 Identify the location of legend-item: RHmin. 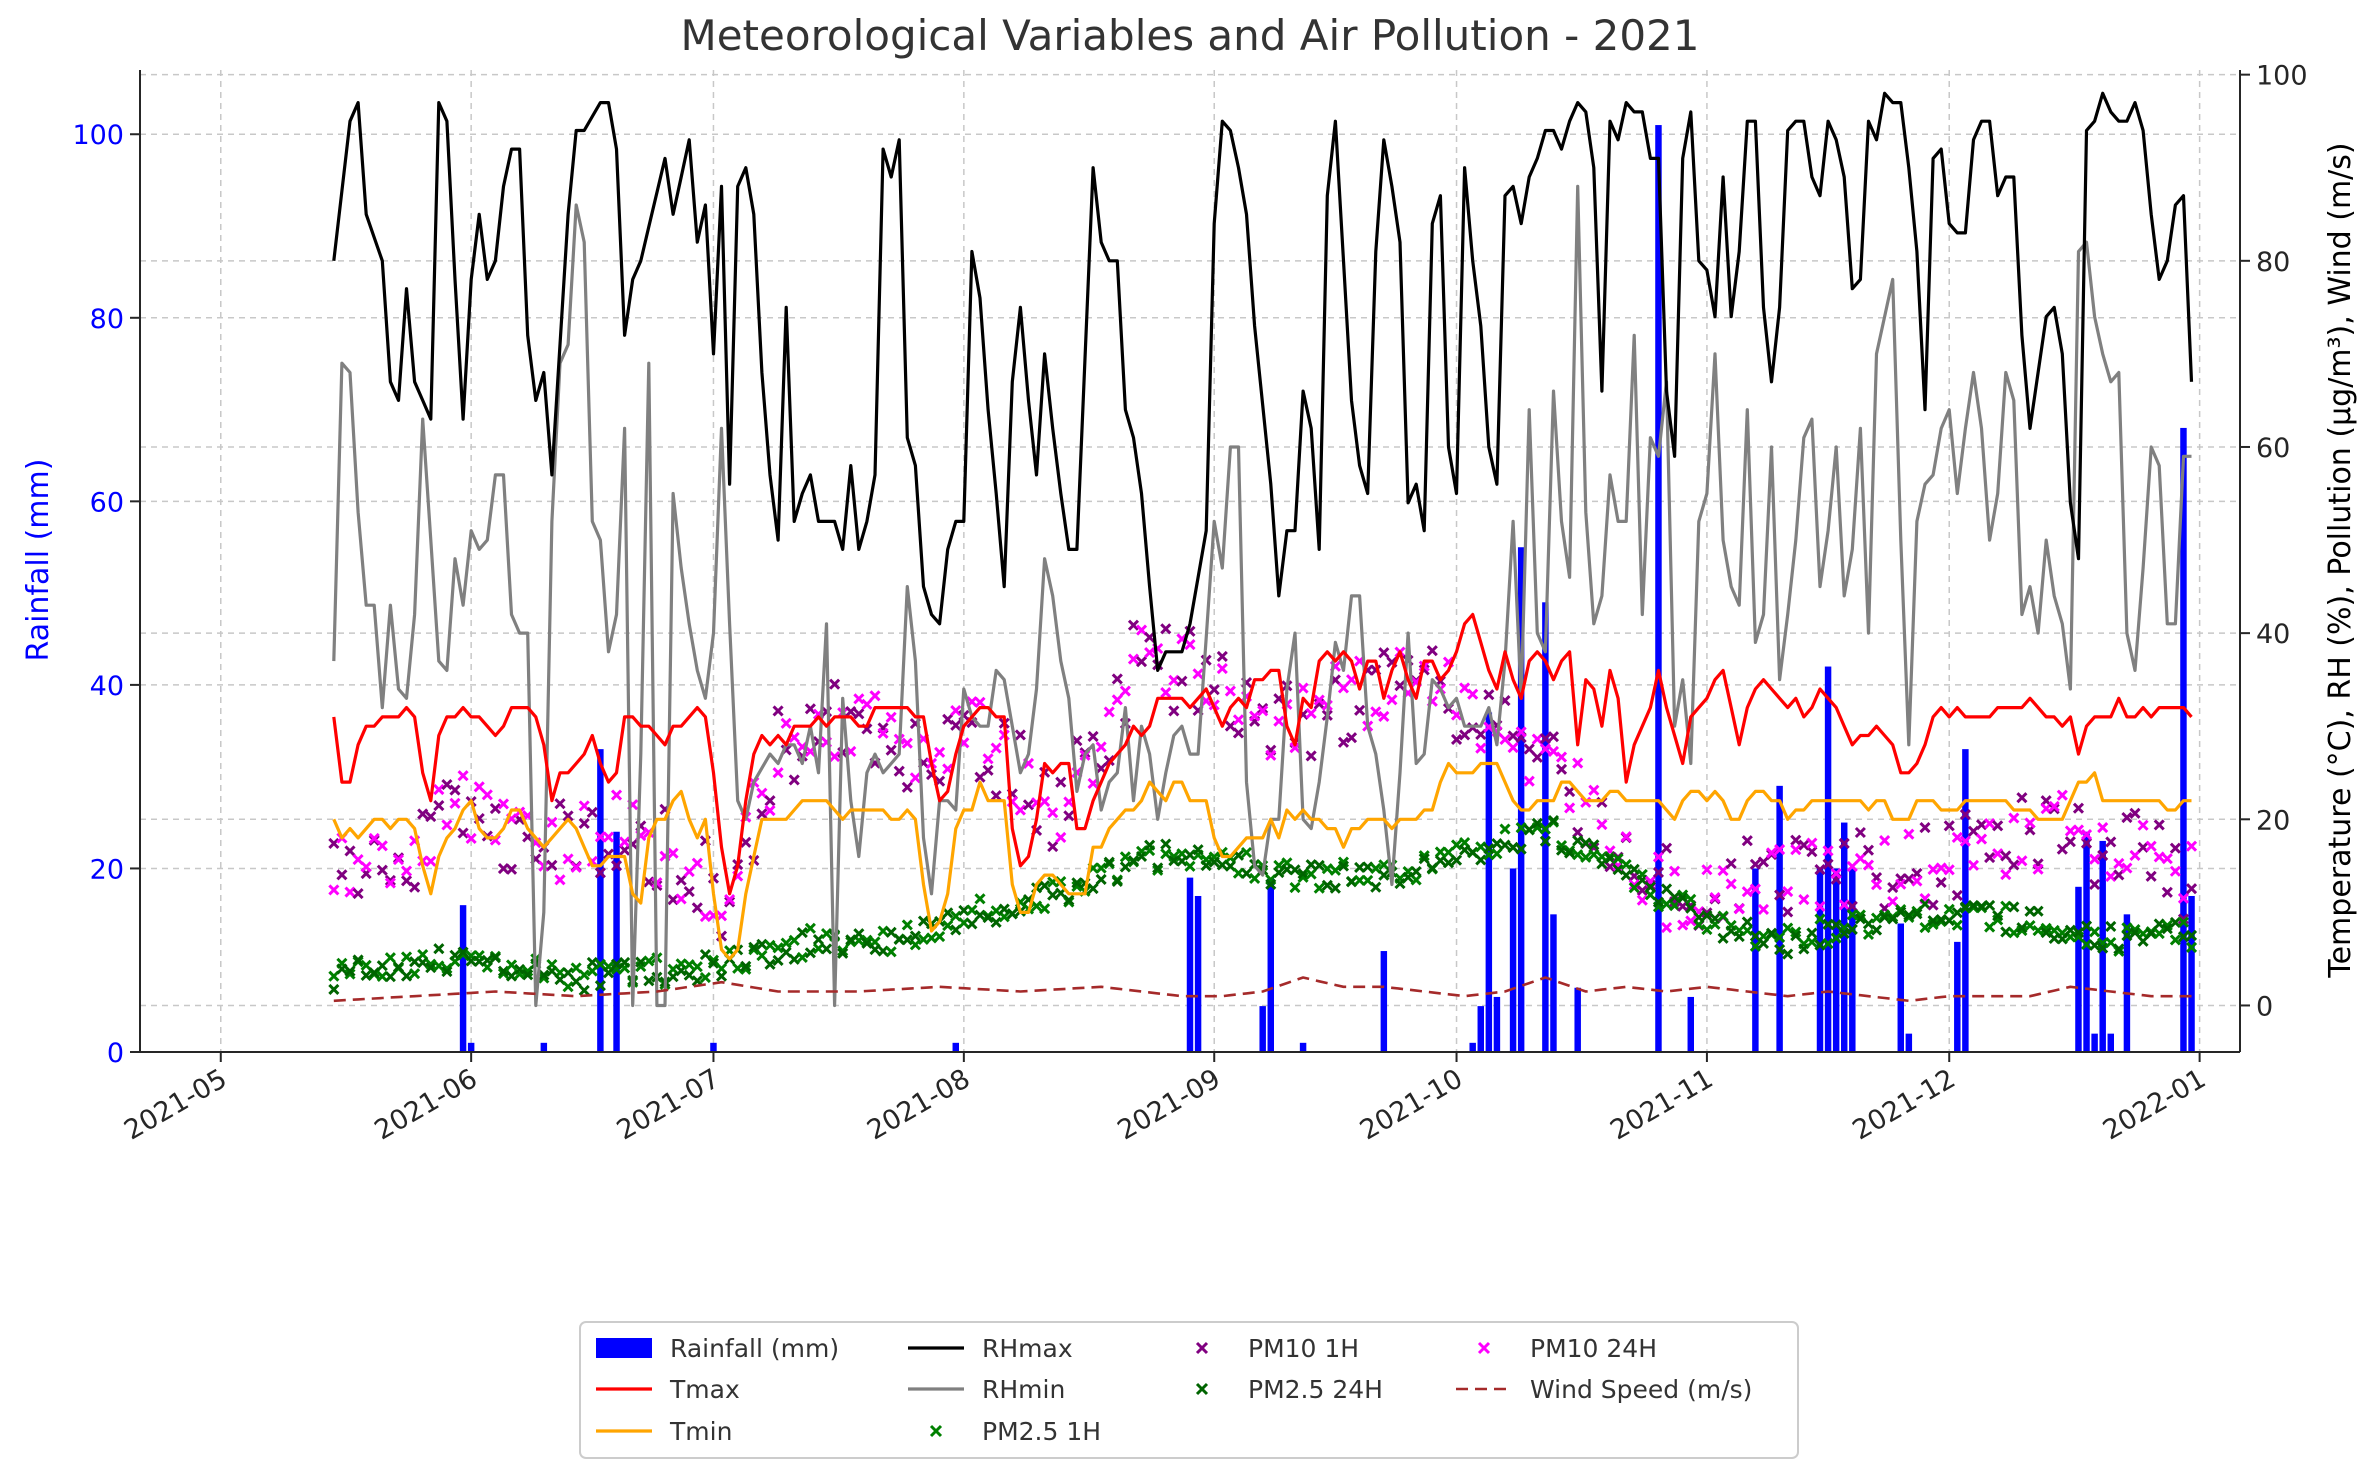
(986, 1389).